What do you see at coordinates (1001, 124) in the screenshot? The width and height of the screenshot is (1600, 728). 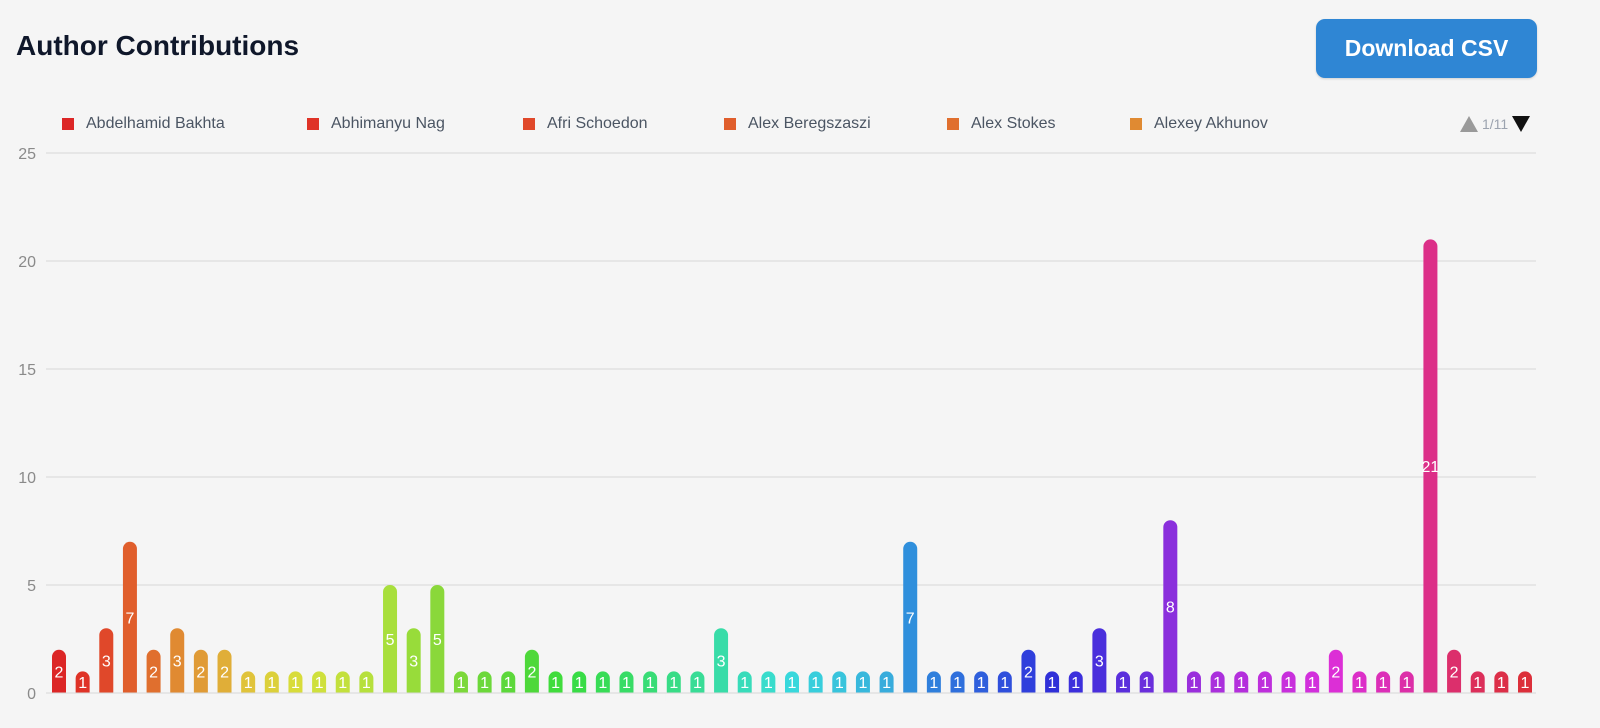 I see `legend-item: Alex Stokes` at bounding box center [1001, 124].